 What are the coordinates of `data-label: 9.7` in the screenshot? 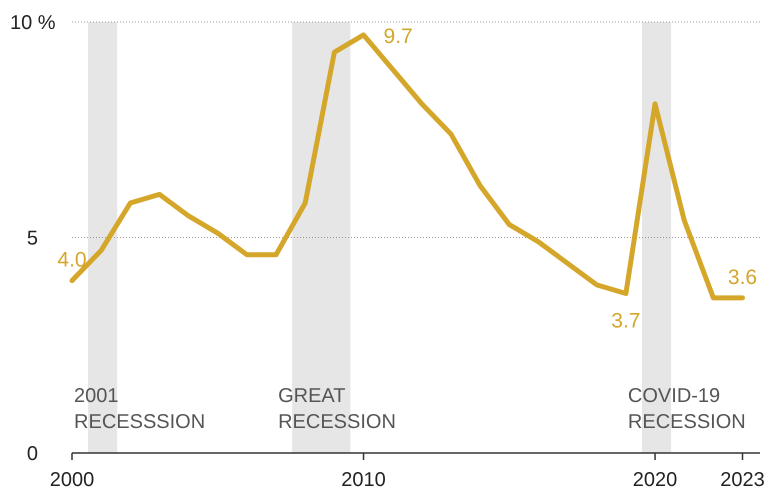 It's located at (398, 36).